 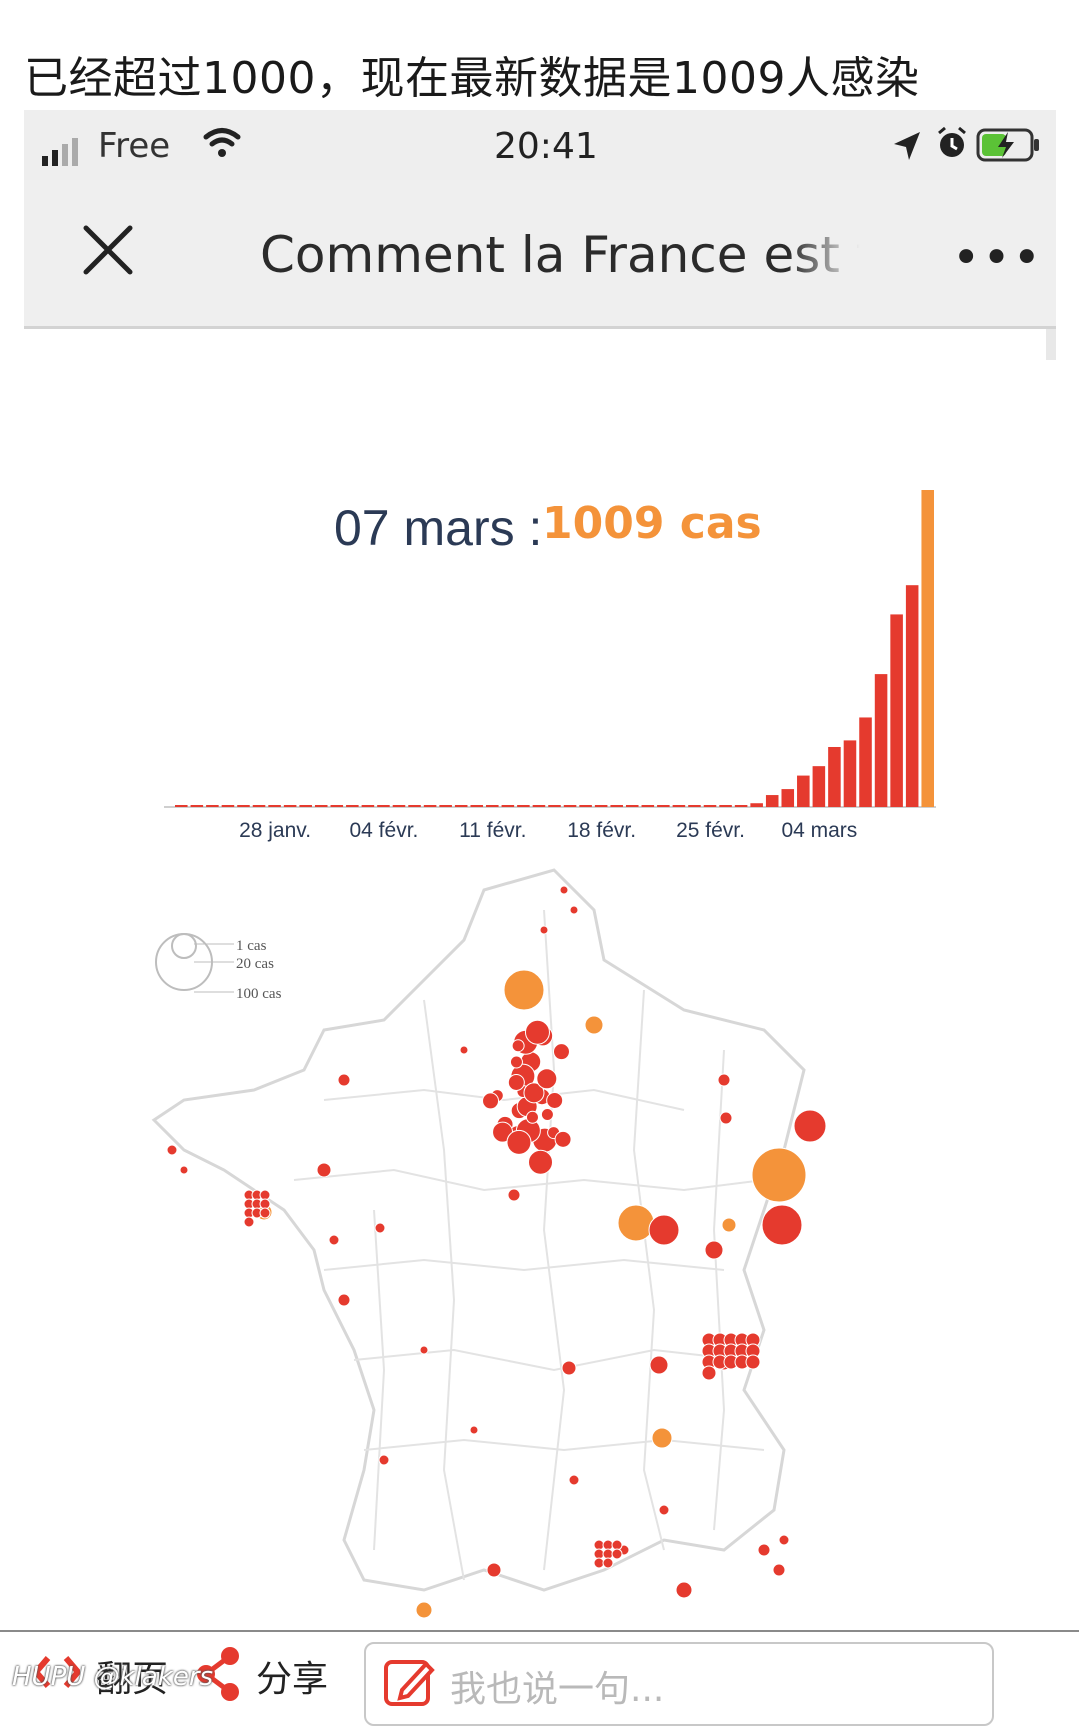 What do you see at coordinates (492, 830) in the screenshot?
I see `x-tick-label: 11 févr.` at bounding box center [492, 830].